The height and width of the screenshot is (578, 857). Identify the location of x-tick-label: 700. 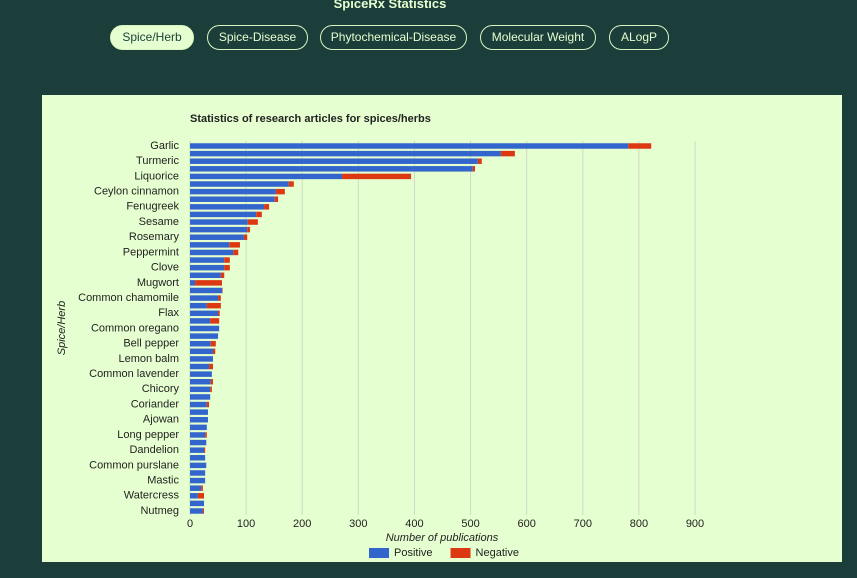
(583, 524).